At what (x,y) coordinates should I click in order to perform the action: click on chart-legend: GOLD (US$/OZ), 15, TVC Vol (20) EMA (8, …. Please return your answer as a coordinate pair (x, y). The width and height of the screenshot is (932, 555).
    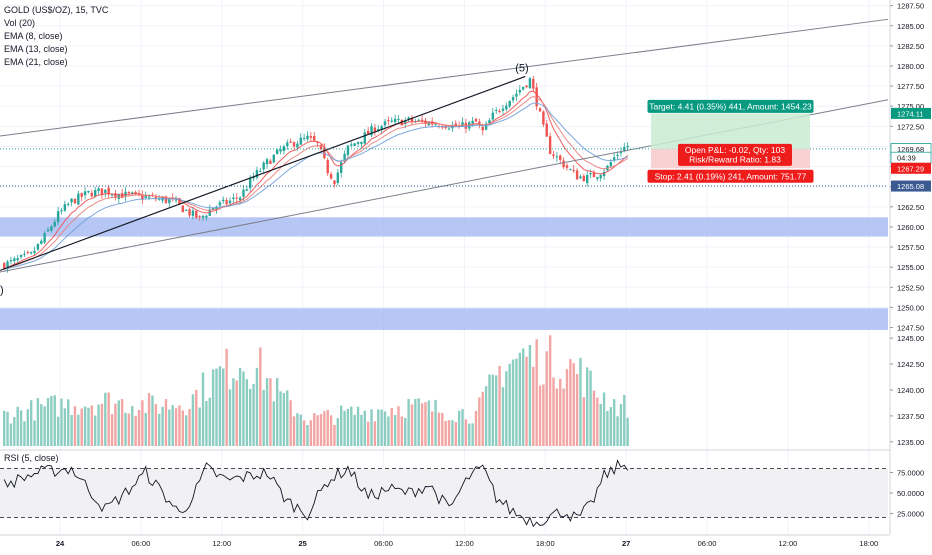
    Looking at the image, I should click on (56, 36).